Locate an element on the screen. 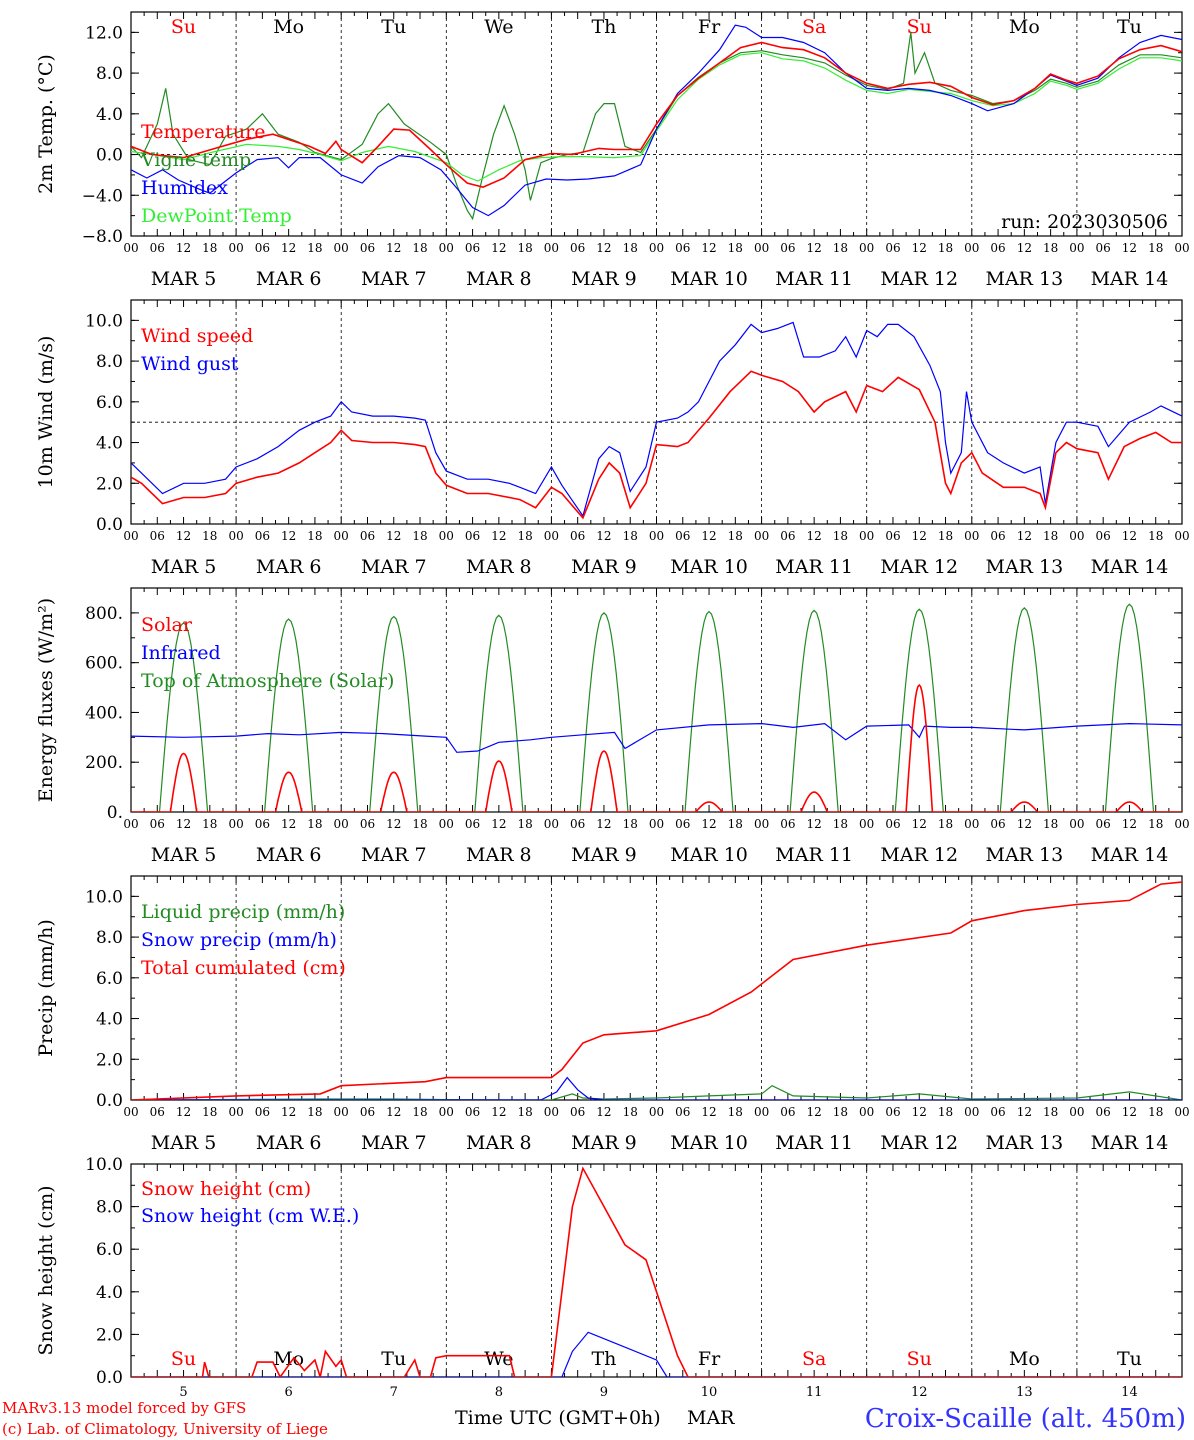 The image size is (1194, 1440). x-date-label: MAR 9 is located at coordinates (604, 567).